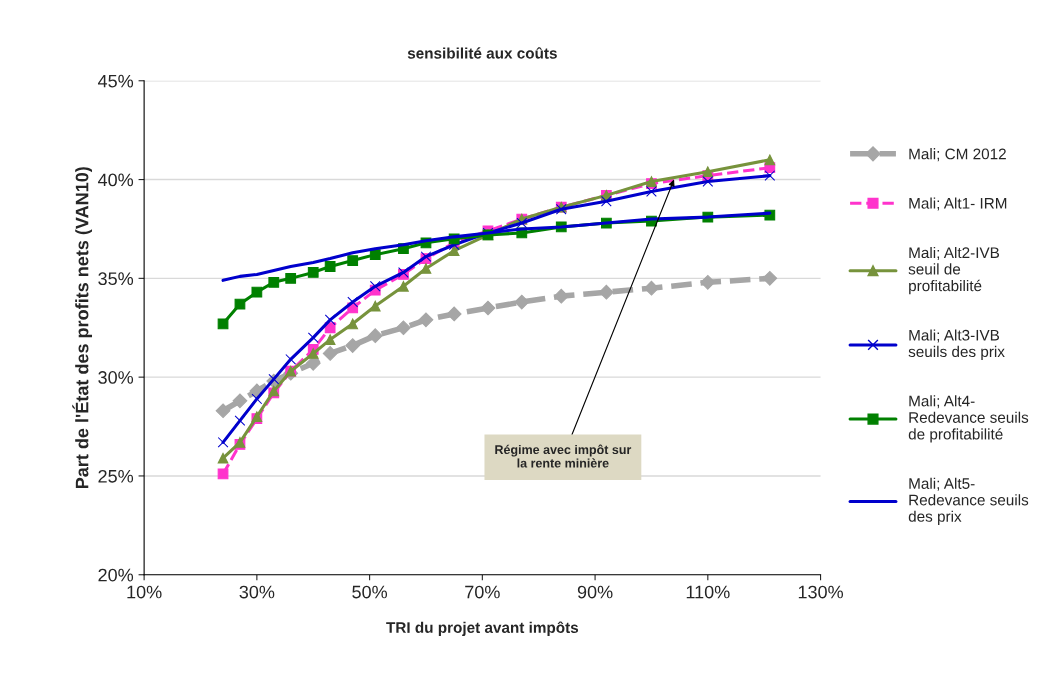 The height and width of the screenshot is (673, 1052). Describe the element at coordinates (82, 328) in the screenshot. I see `y-axis-title: Part de l'État des profits nets (VAN10)` at that location.